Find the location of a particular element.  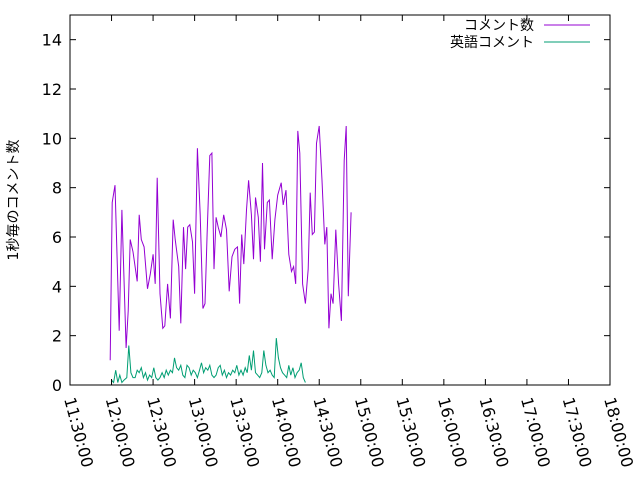

y-tick-label: 0 is located at coordinates (57, 385).